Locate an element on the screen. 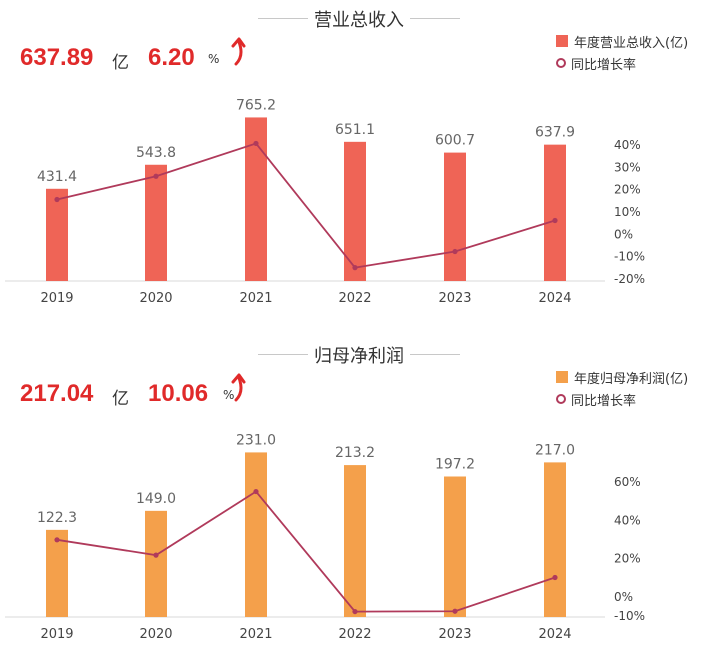 This screenshot has width=713, height=669. legend-bar-label: 年度归母净利润(亿) is located at coordinates (631, 379).